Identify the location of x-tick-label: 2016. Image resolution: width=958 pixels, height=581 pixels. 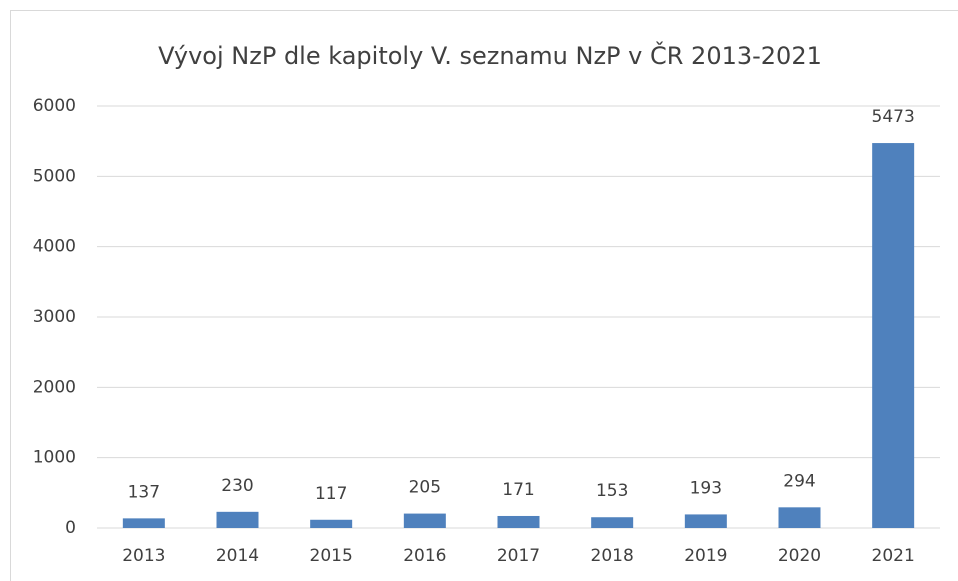
(424, 556).